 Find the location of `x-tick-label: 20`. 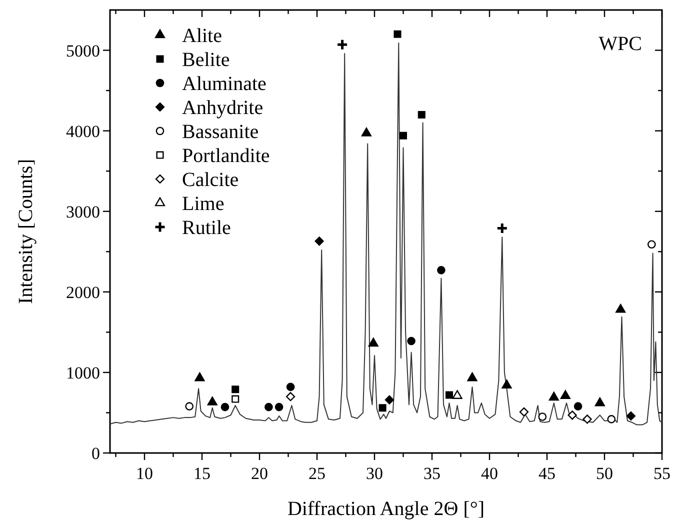

x-tick-label: 20 is located at coordinates (259, 473).